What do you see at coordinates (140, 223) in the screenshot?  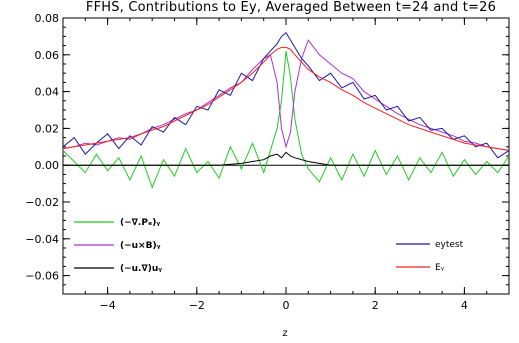 I see `legend-label: (−∇.Pₑ)ᵧ` at bounding box center [140, 223].